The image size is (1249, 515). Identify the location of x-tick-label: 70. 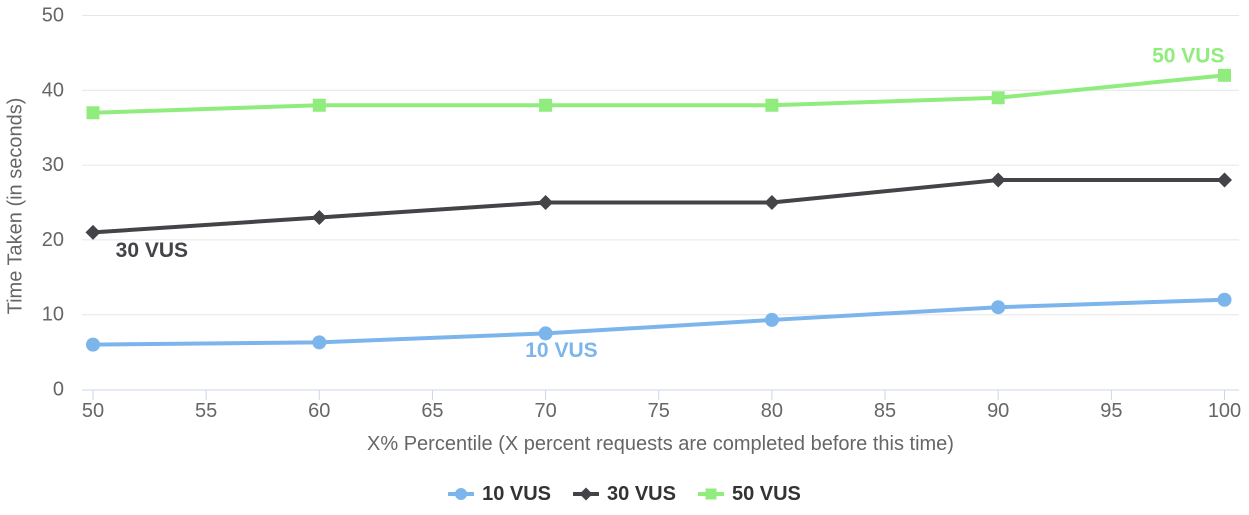
(545, 411).